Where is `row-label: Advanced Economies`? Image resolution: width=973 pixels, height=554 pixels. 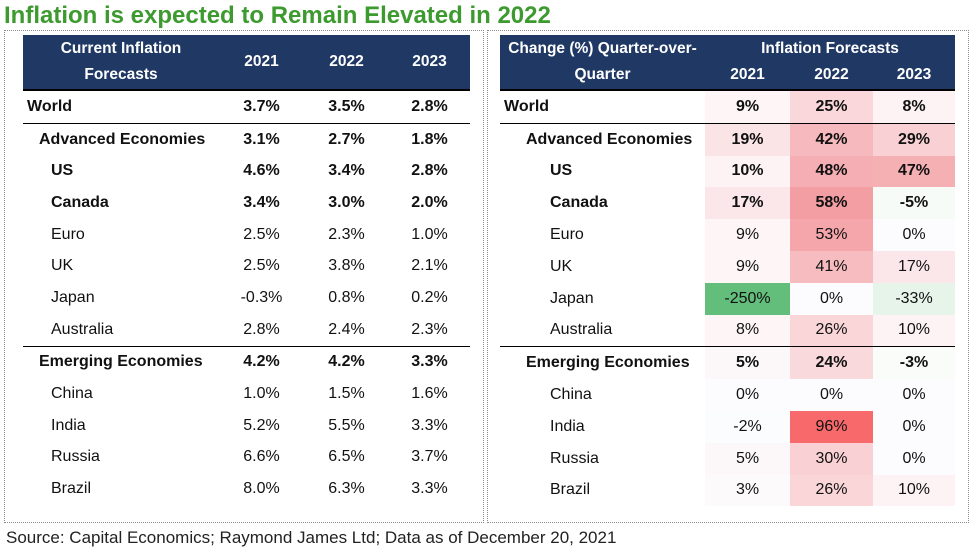
row-label: Advanced Economies is located at coordinates (602, 139).